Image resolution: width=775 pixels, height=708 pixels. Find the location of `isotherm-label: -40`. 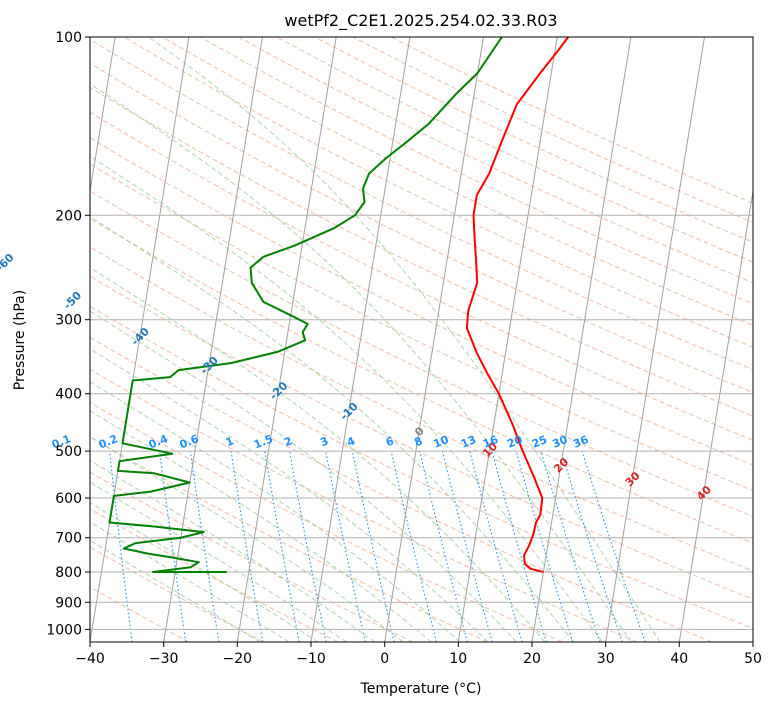

isotherm-label: -40 is located at coordinates (140, 336).